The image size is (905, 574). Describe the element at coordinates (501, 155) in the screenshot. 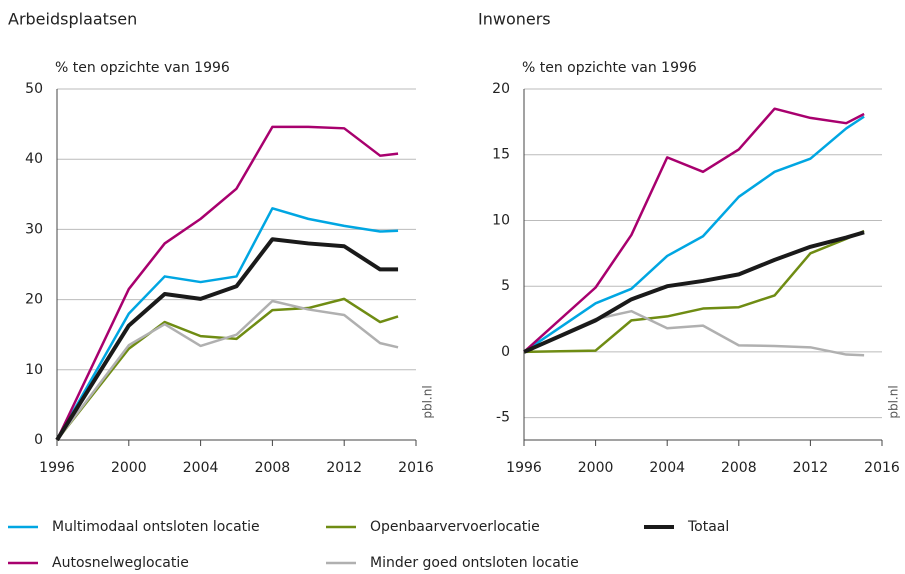

I see `y-tick-label: 15` at that location.